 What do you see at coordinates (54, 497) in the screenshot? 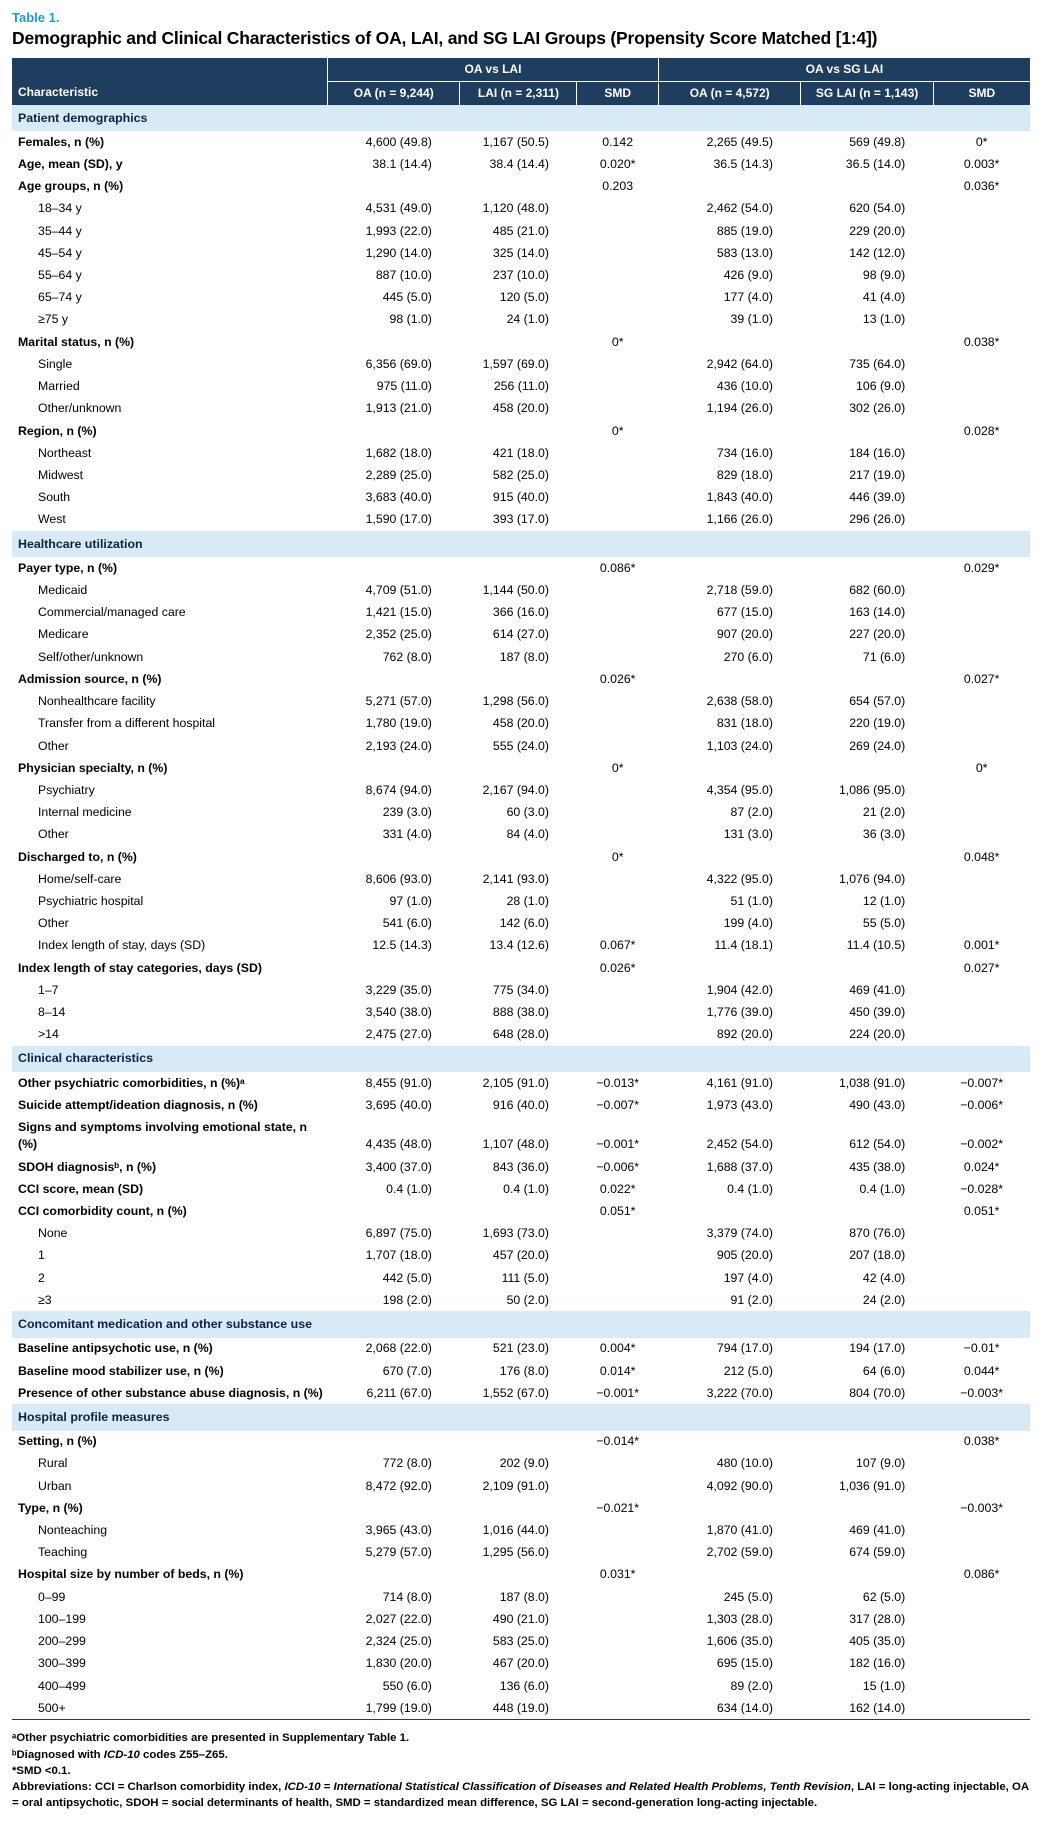
I see `characteristic-cell: South` at bounding box center [54, 497].